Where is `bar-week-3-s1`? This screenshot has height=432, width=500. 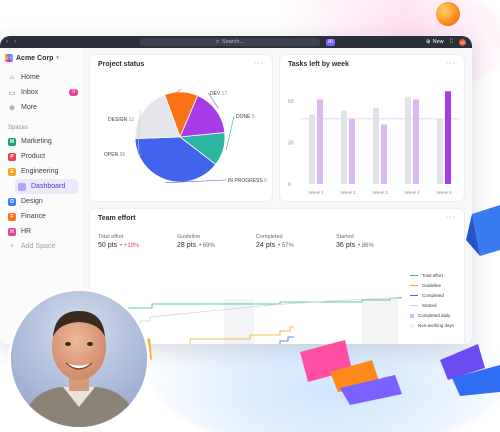
bar-week-3-s1 is located at coordinates (384, 154).